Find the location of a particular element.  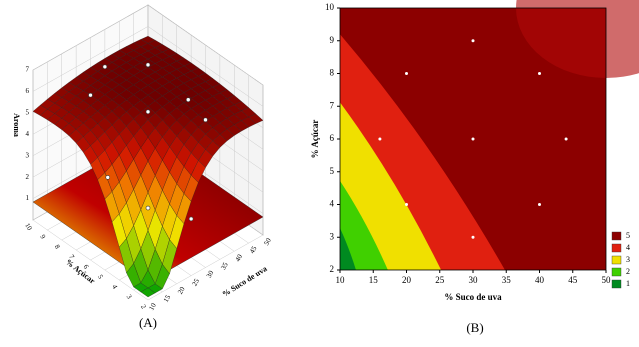

panel-label: (B) is located at coordinates (474, 327).